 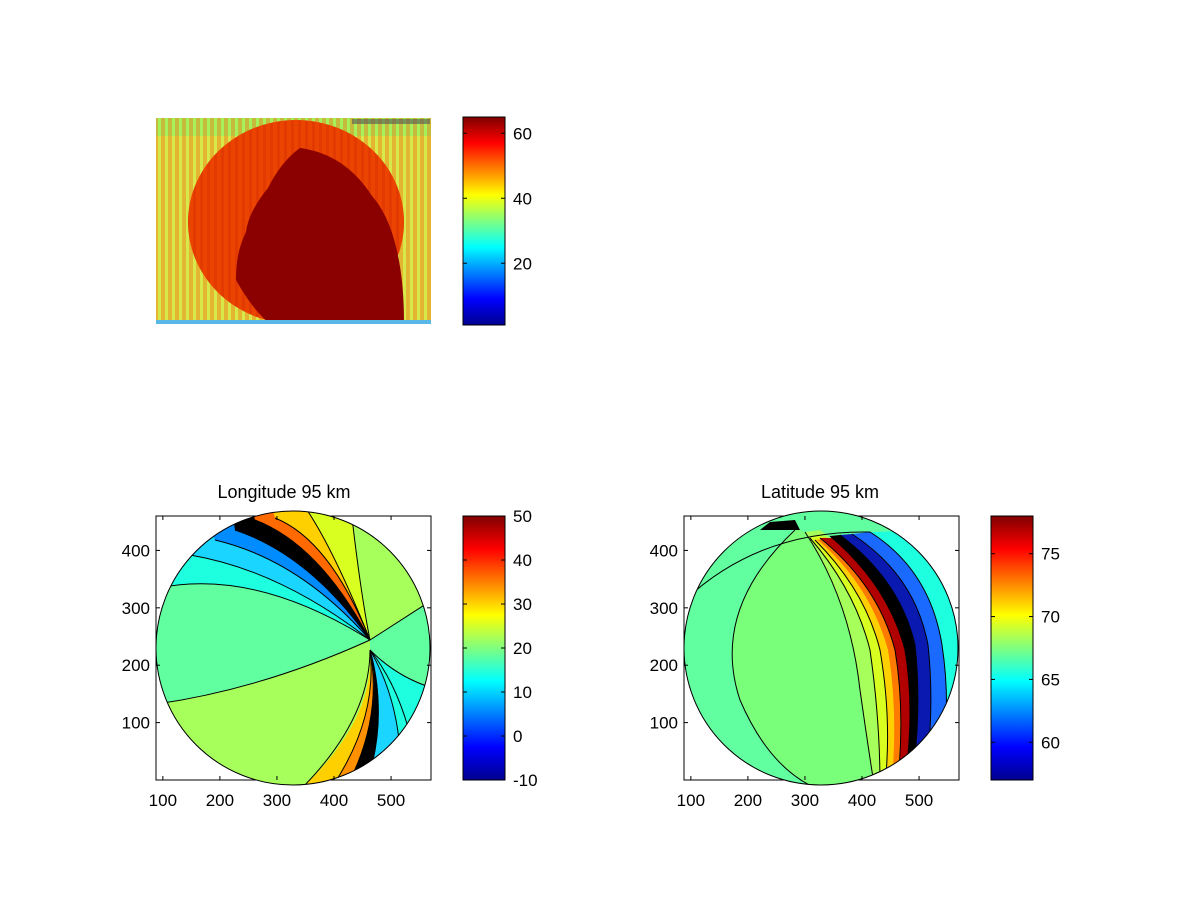 I want to click on latitude-y-tick-label: 300, so click(x=664, y=608).